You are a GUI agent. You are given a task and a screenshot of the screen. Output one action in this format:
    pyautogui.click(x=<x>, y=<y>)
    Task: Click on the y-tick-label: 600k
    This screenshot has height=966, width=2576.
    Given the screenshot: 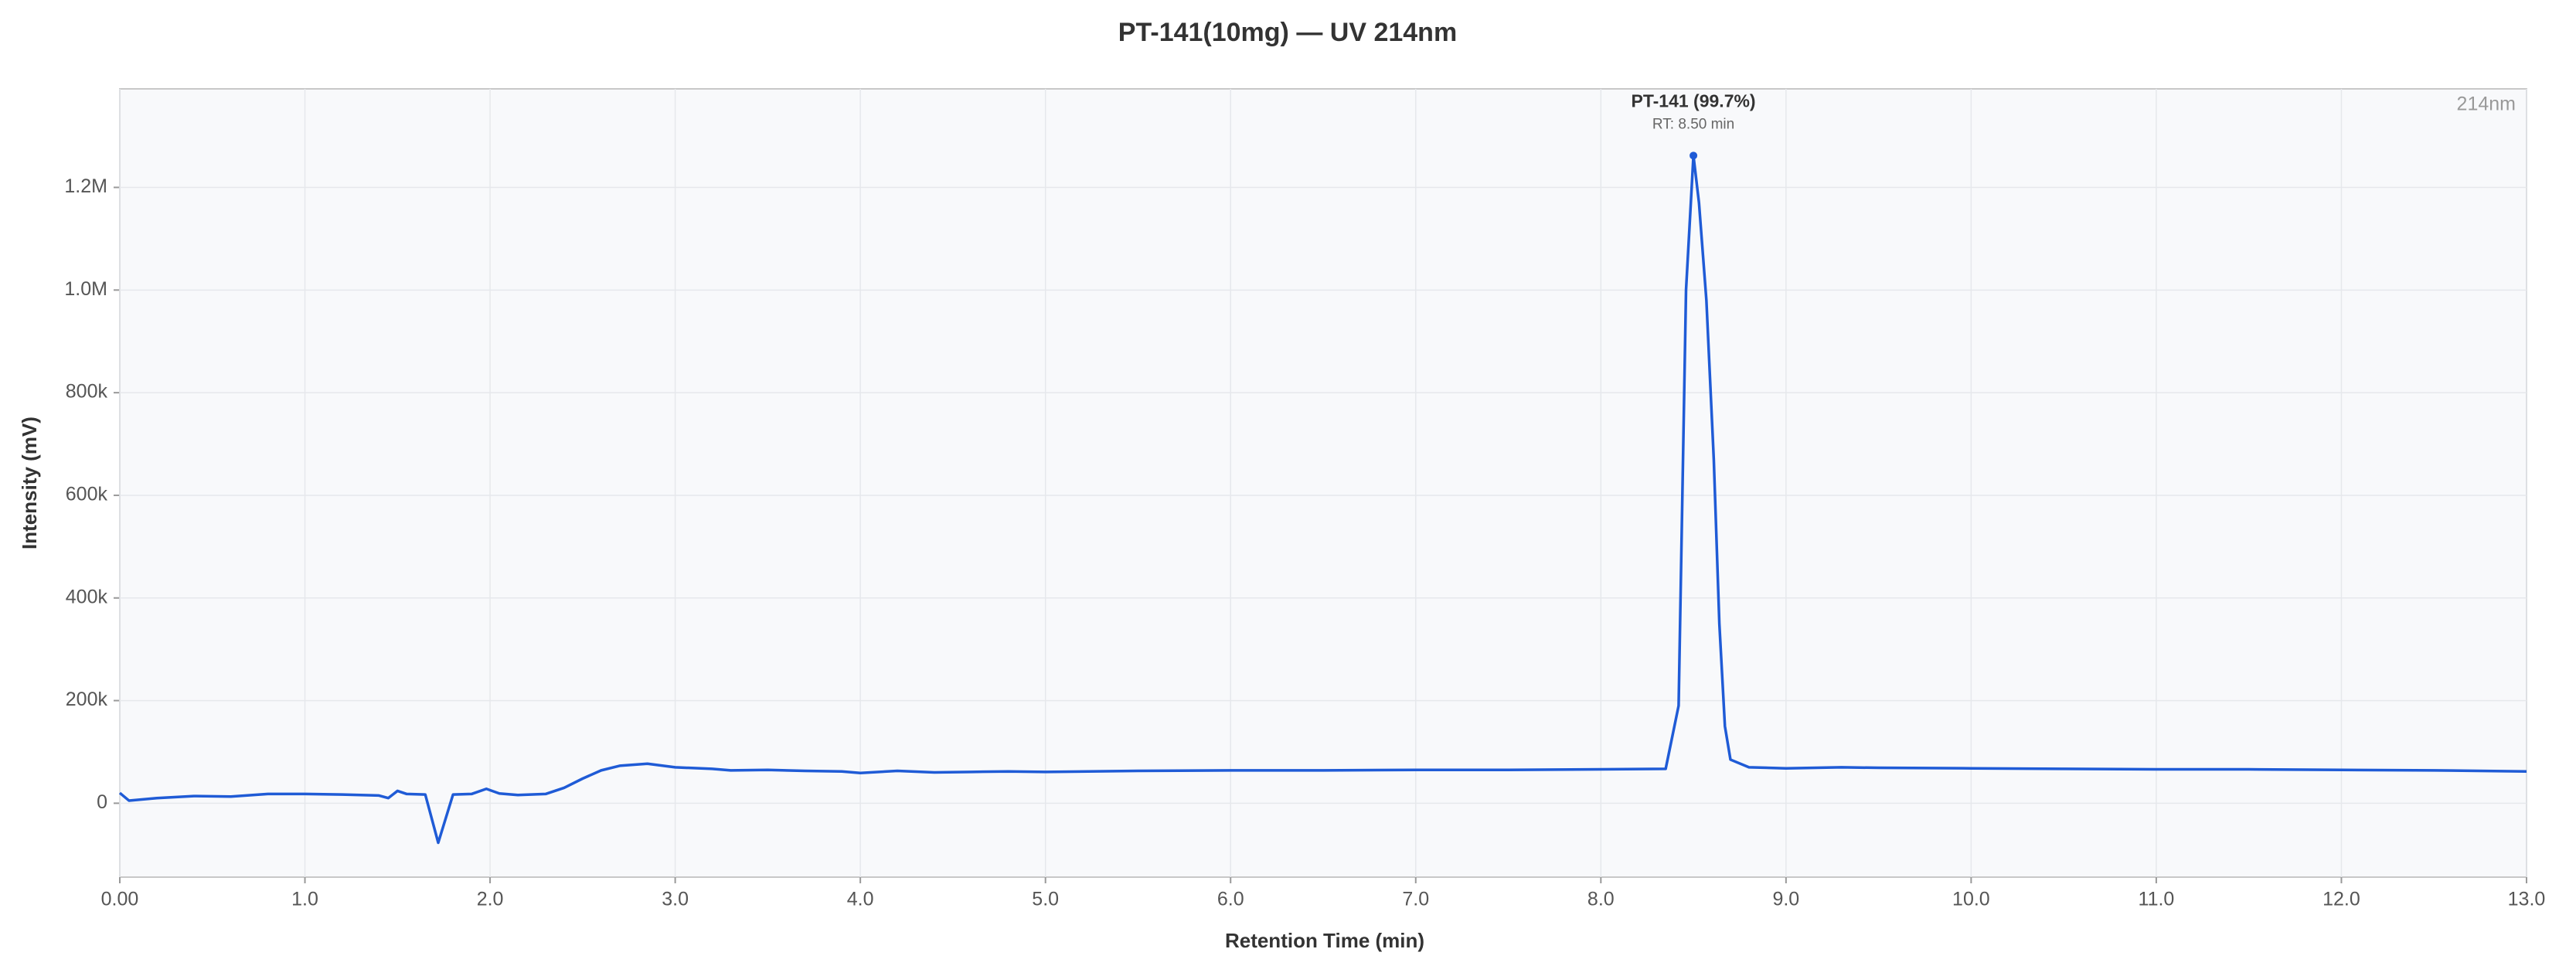 What is the action you would take?
    pyautogui.click(x=87, y=495)
    